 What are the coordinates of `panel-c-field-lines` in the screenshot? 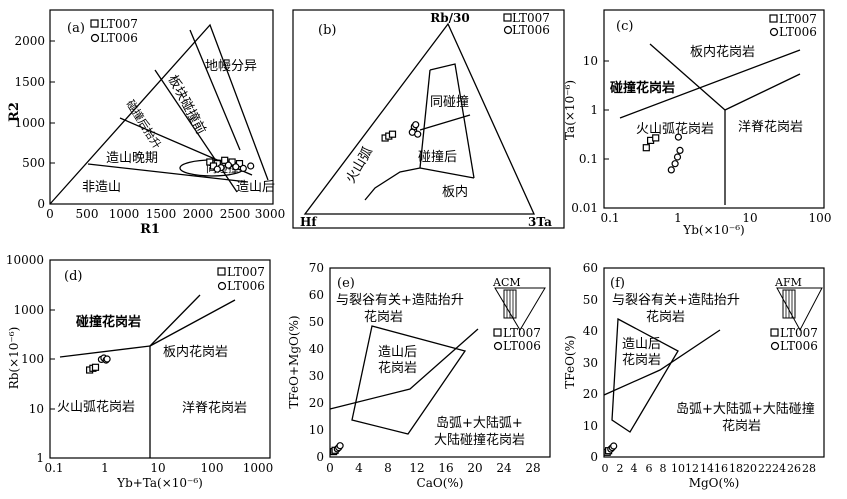 It's located at (710, 124).